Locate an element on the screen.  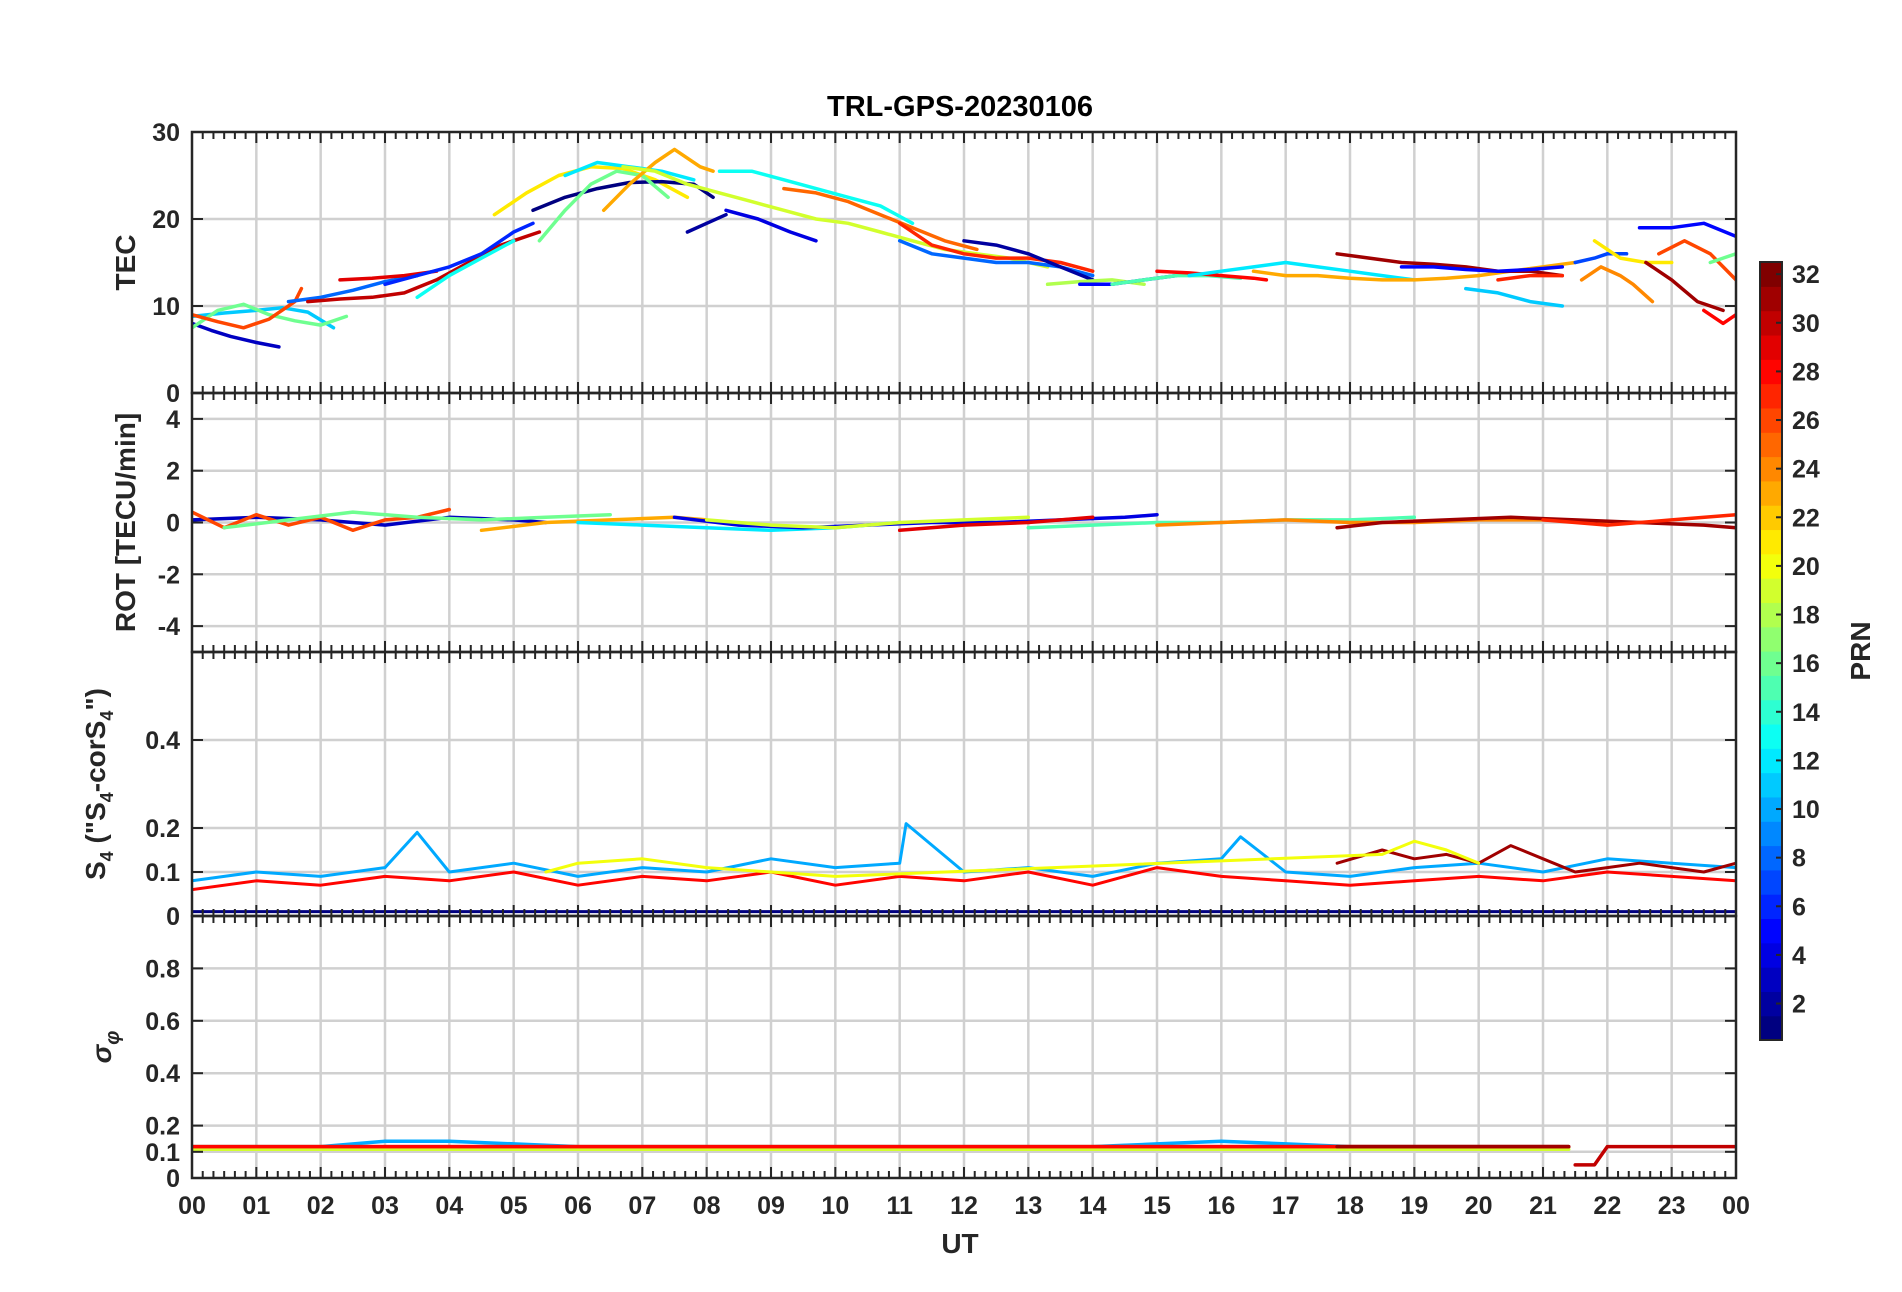
colorbar-tick-label: 18 is located at coordinates (1806, 616).